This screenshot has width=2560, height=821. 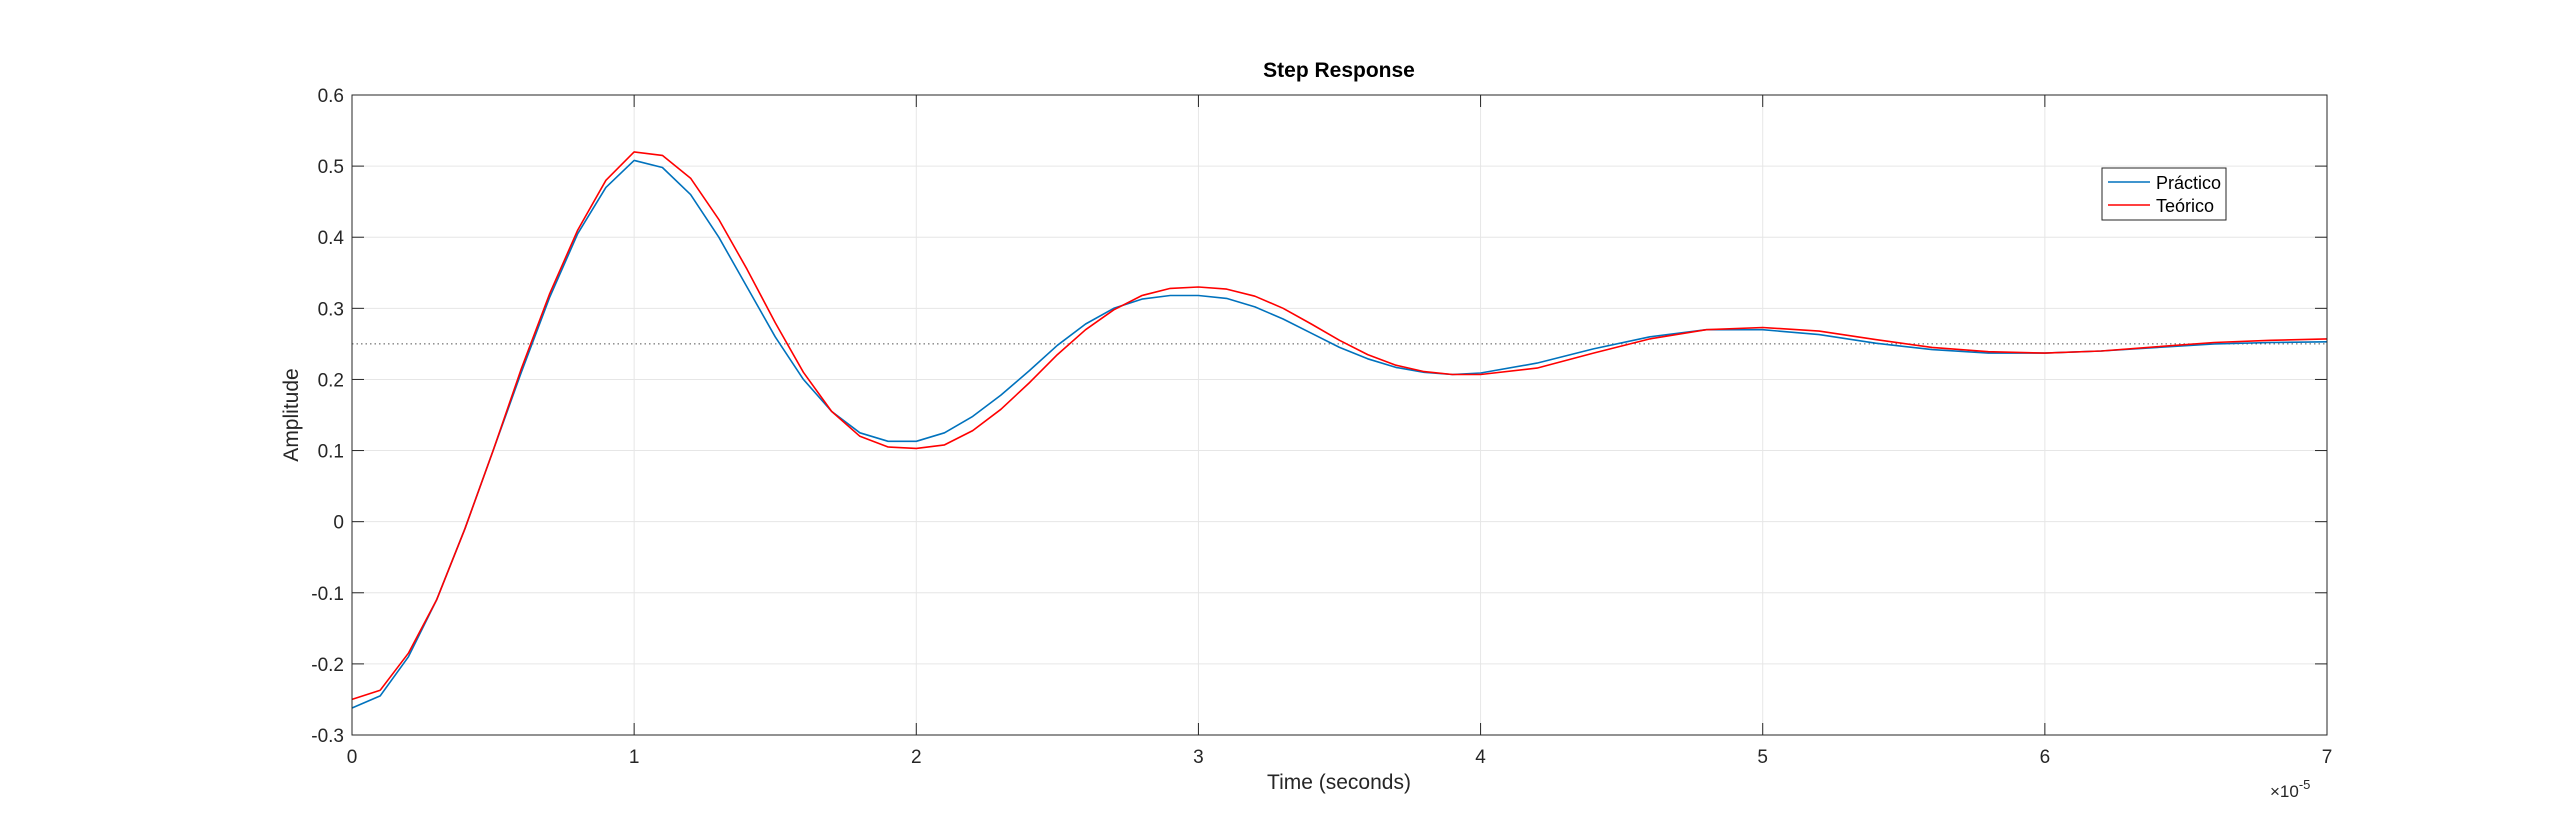 What do you see at coordinates (2185, 206) in the screenshot?
I see `legend-label-teorico: Teórico` at bounding box center [2185, 206].